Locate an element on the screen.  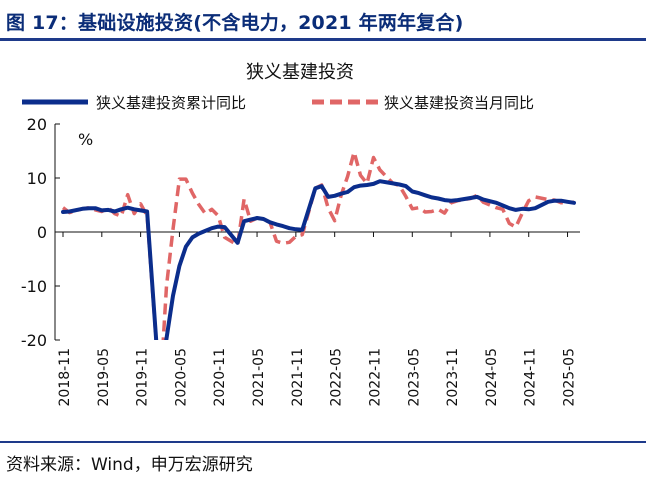
x-tick-label: 2022-05 is located at coordinates (337, 377).